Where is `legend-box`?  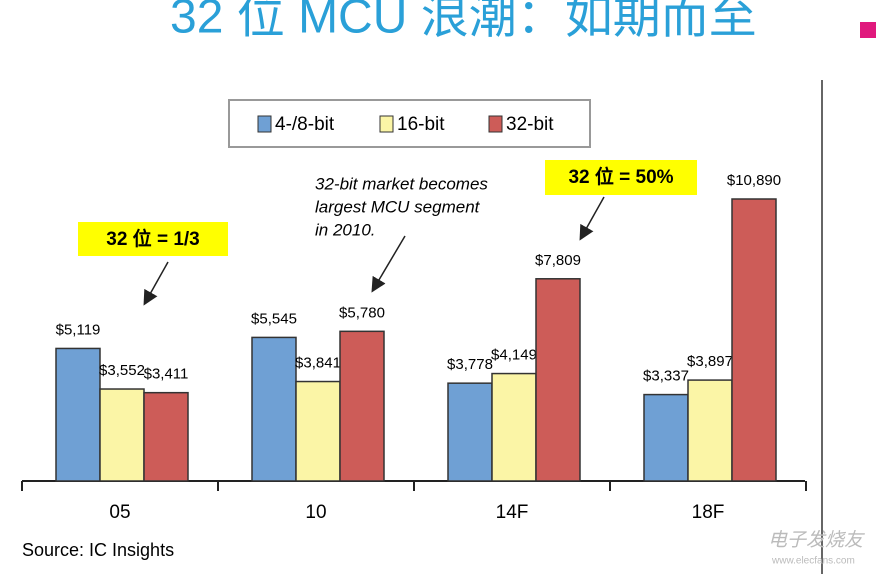
legend-box is located at coordinates (409, 123).